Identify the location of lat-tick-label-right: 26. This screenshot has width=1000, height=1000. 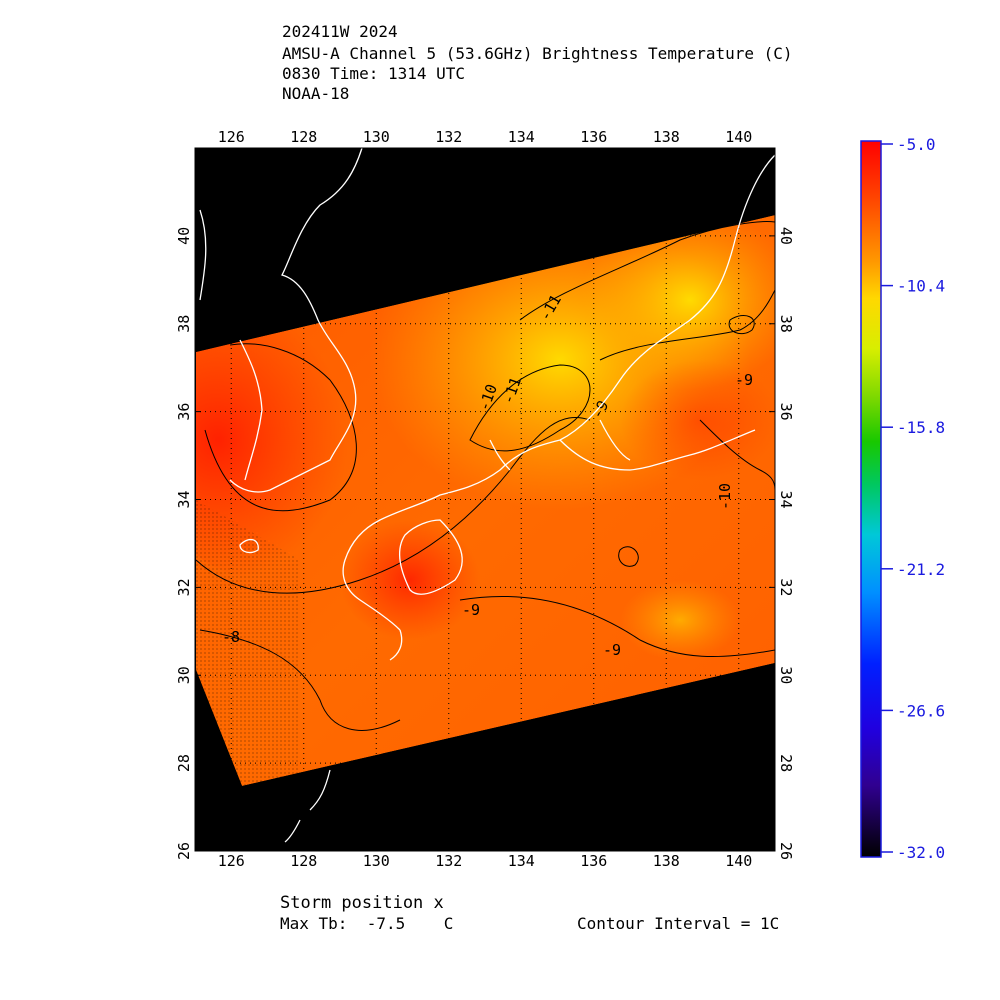
(786, 851).